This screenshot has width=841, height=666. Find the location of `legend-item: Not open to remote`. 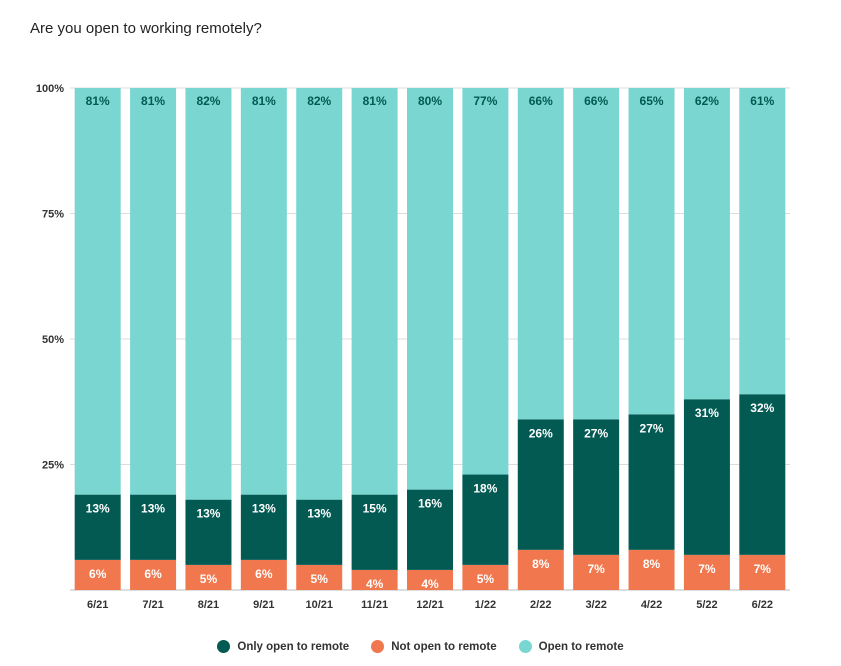

legend-item: Not open to remote is located at coordinates (434, 646).